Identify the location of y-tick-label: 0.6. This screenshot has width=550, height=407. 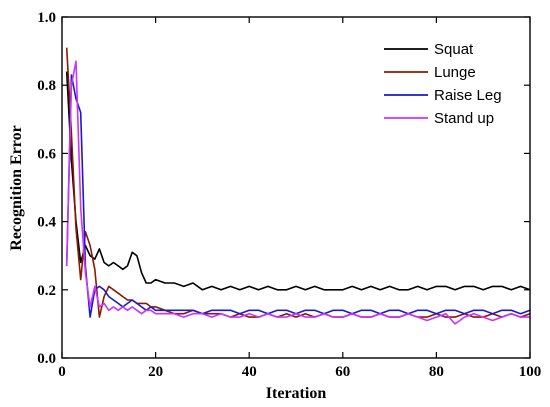
(46, 154).